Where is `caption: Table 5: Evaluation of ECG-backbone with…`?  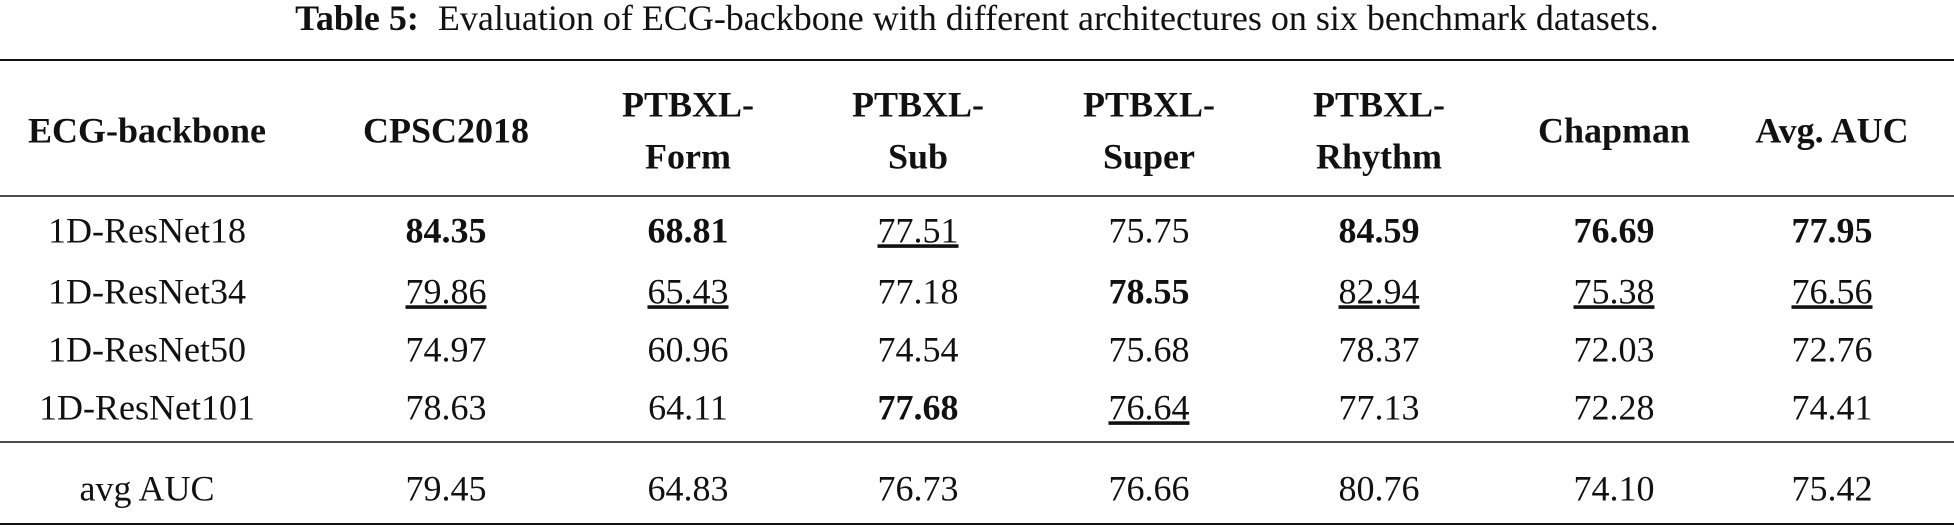
caption: Table 5: Evaluation of ECG-backbone with… is located at coordinates (977, 19).